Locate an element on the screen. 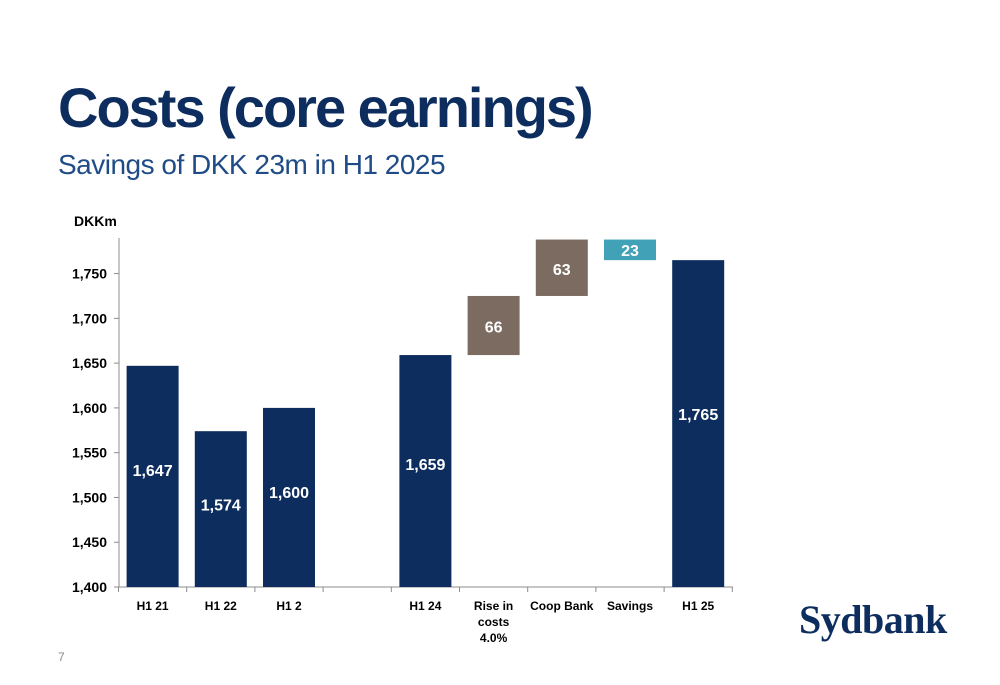 The width and height of the screenshot is (1000, 685). page-title: Costs (core earnings) is located at coordinates (326, 107).